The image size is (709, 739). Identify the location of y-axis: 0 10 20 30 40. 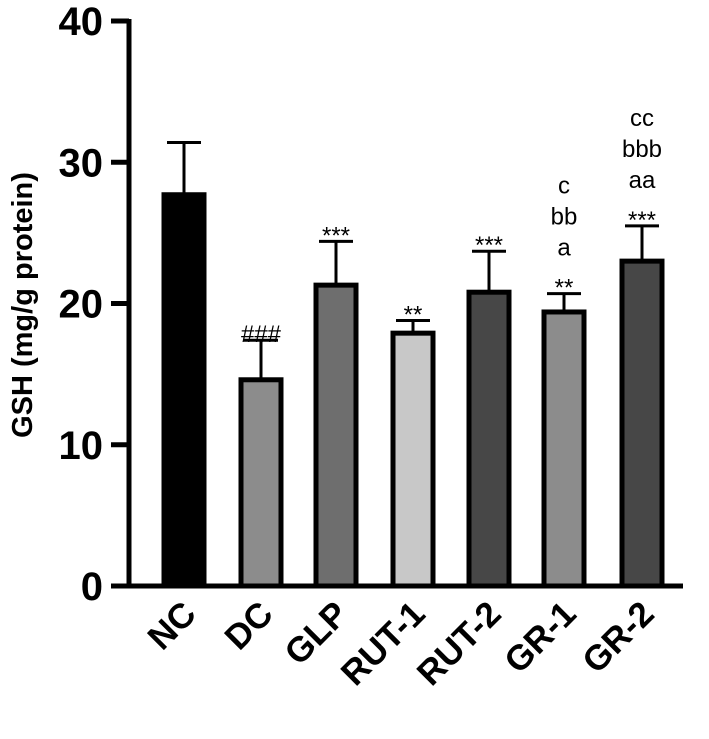
(95, 304).